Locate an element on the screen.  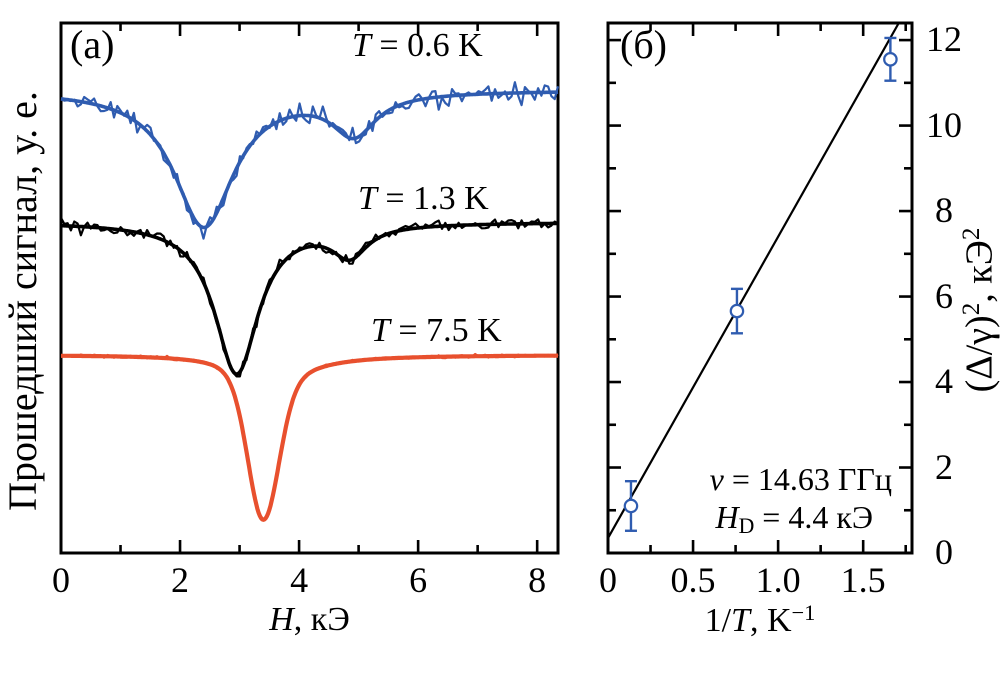
annotation-frequency: v = 14.63 ГГц is located at coordinates (746, 479).